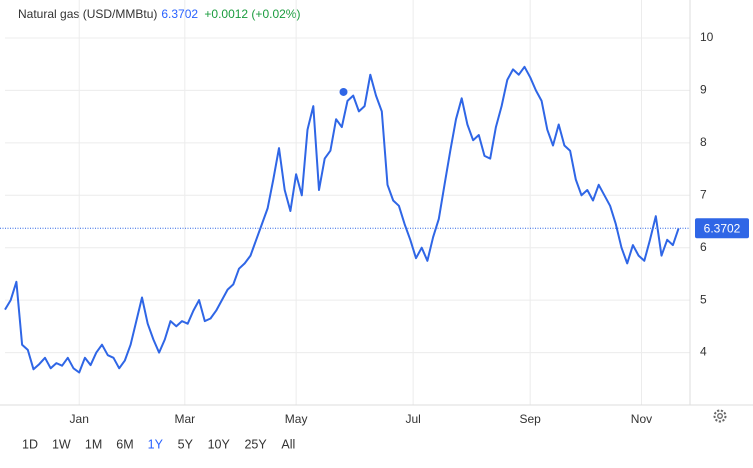  Describe the element at coordinates (179, 14) in the screenshot. I see `current-price: 6.3702` at that location.